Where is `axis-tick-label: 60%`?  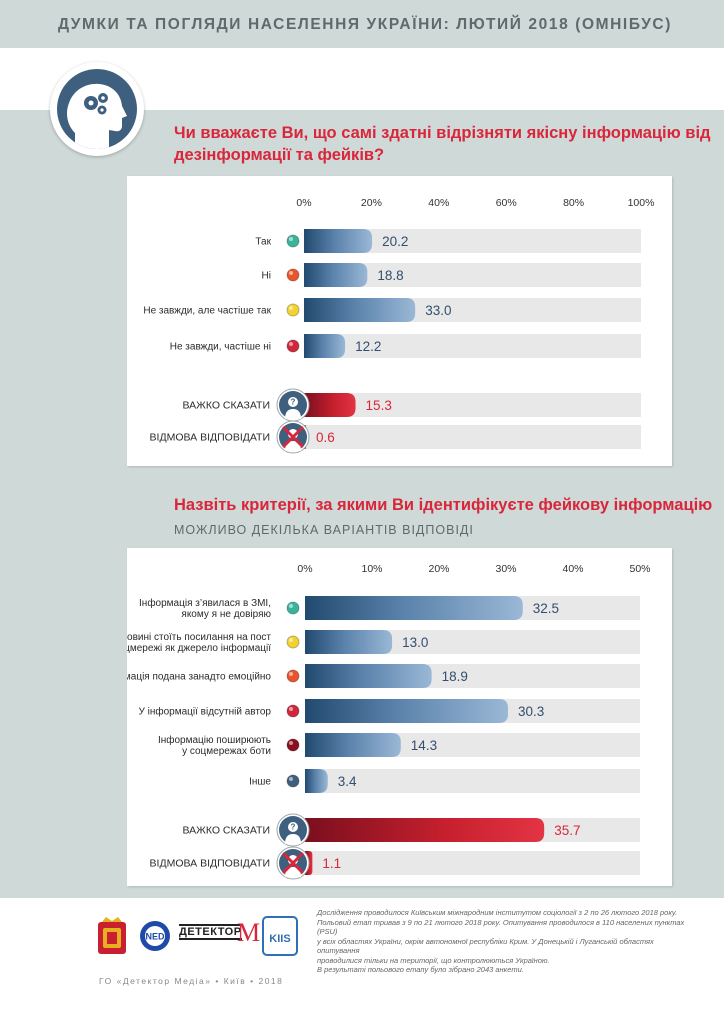
axis-tick-label: 60% is located at coordinates (506, 203).